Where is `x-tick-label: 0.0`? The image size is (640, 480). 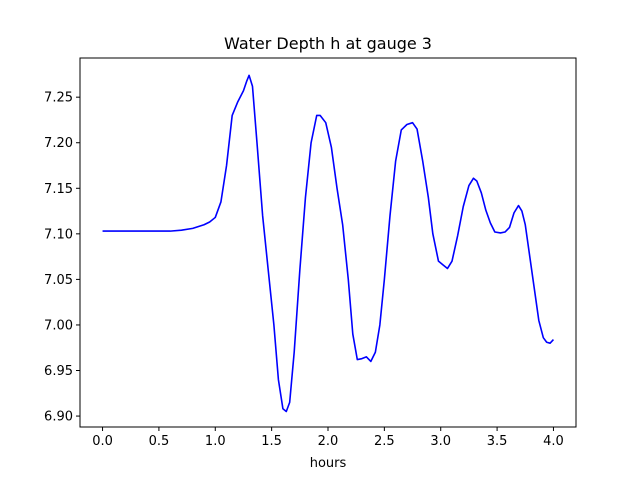
x-tick-label: 0.0 is located at coordinates (102, 441).